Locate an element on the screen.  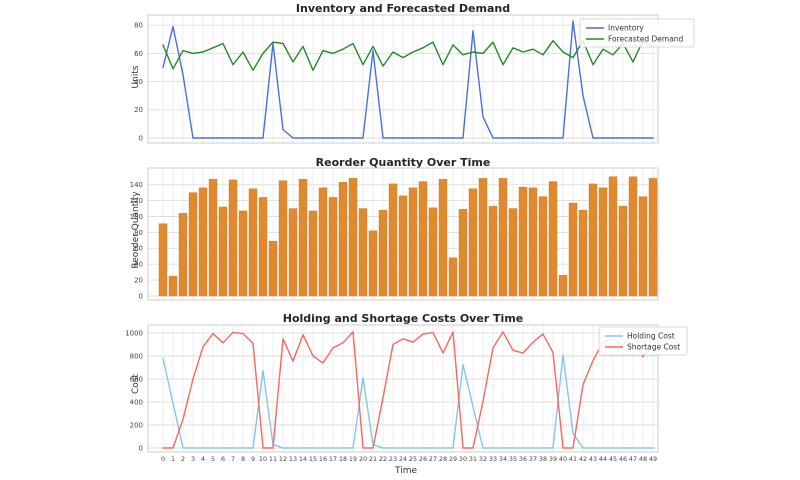
legend-label: Holding Cost is located at coordinates (651, 336).